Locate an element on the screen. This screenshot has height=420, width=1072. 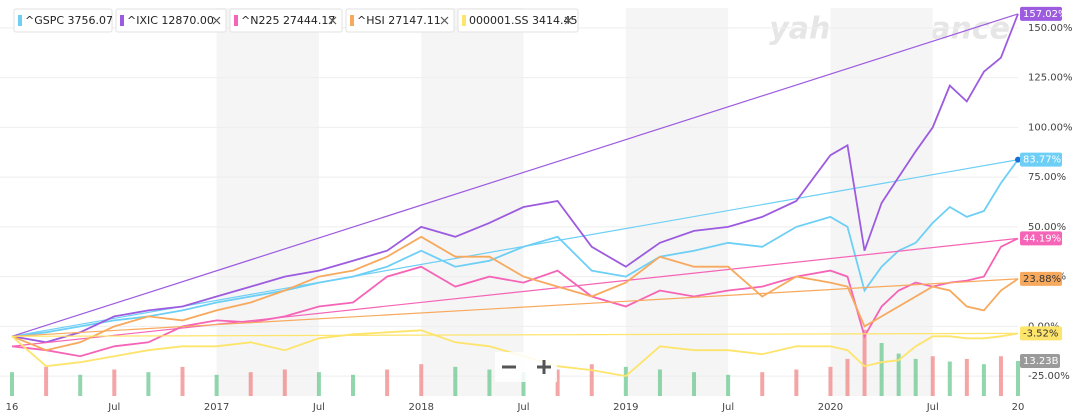
value-badge-label: -3.52% is located at coordinates (1040, 333).